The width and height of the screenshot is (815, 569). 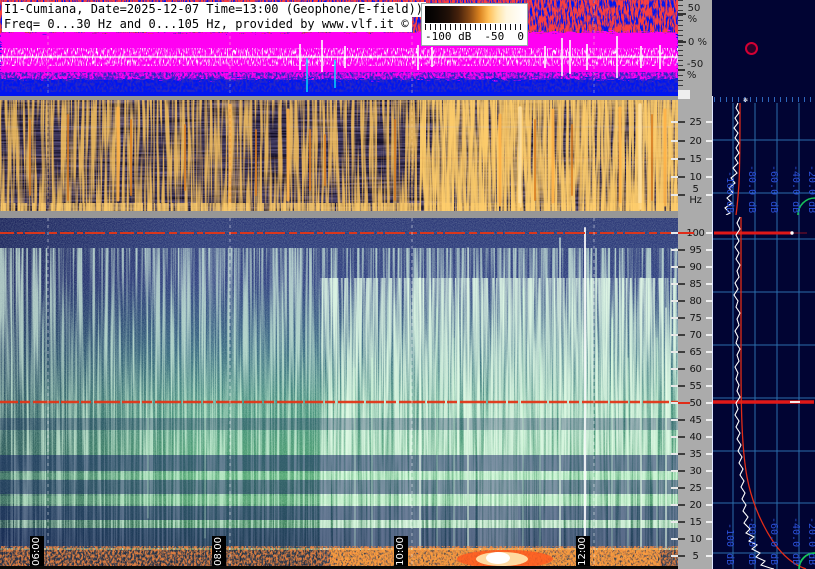 What do you see at coordinates (746, 101) in the screenshot?
I see `marker-icon: ✻` at bounding box center [746, 101].